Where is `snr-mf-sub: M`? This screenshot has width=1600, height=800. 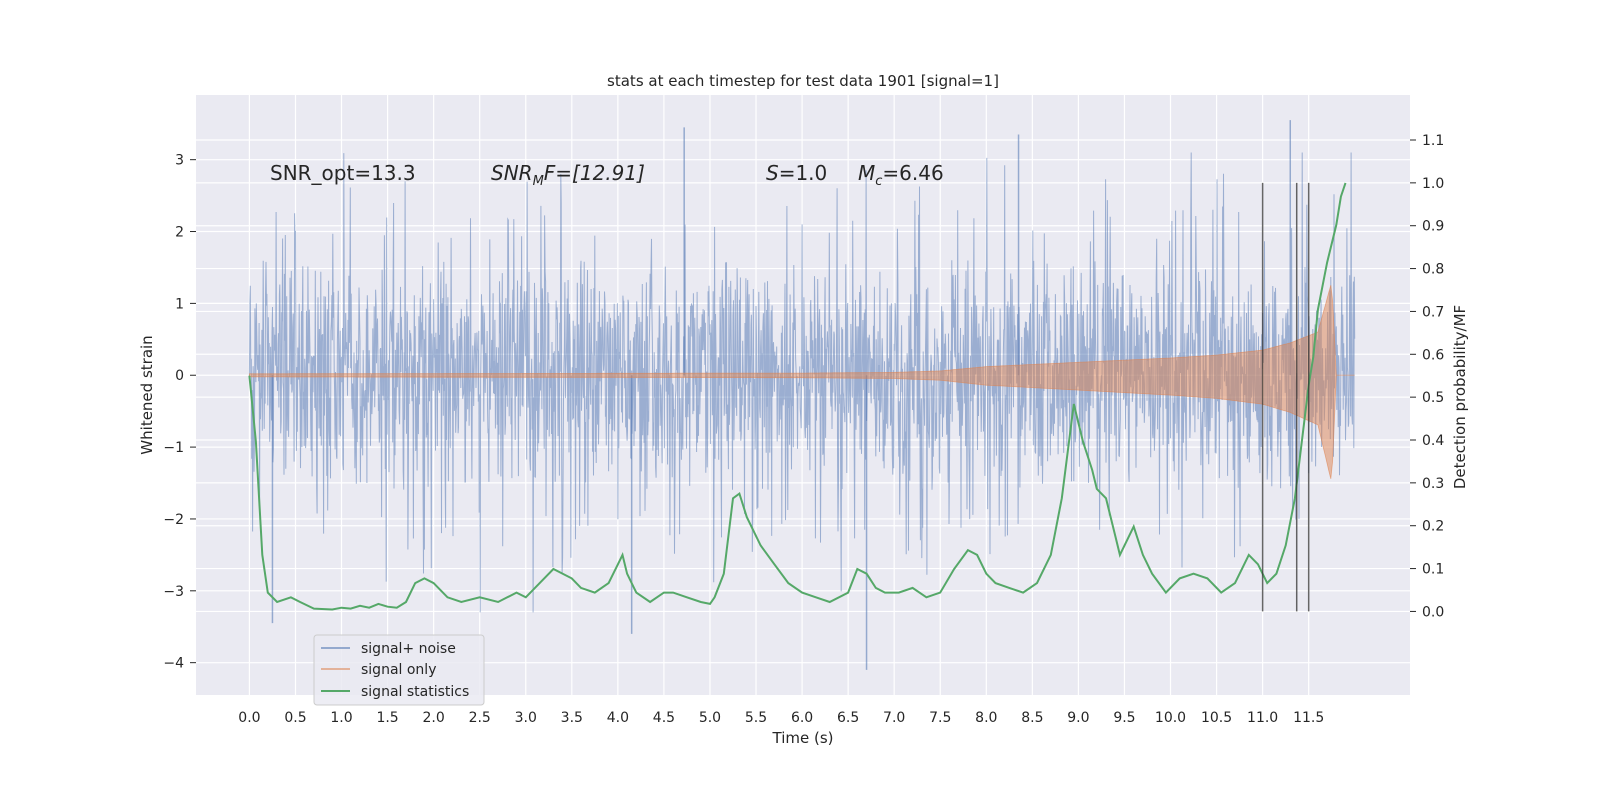
snr-mf-sub: M is located at coordinates (538, 181).